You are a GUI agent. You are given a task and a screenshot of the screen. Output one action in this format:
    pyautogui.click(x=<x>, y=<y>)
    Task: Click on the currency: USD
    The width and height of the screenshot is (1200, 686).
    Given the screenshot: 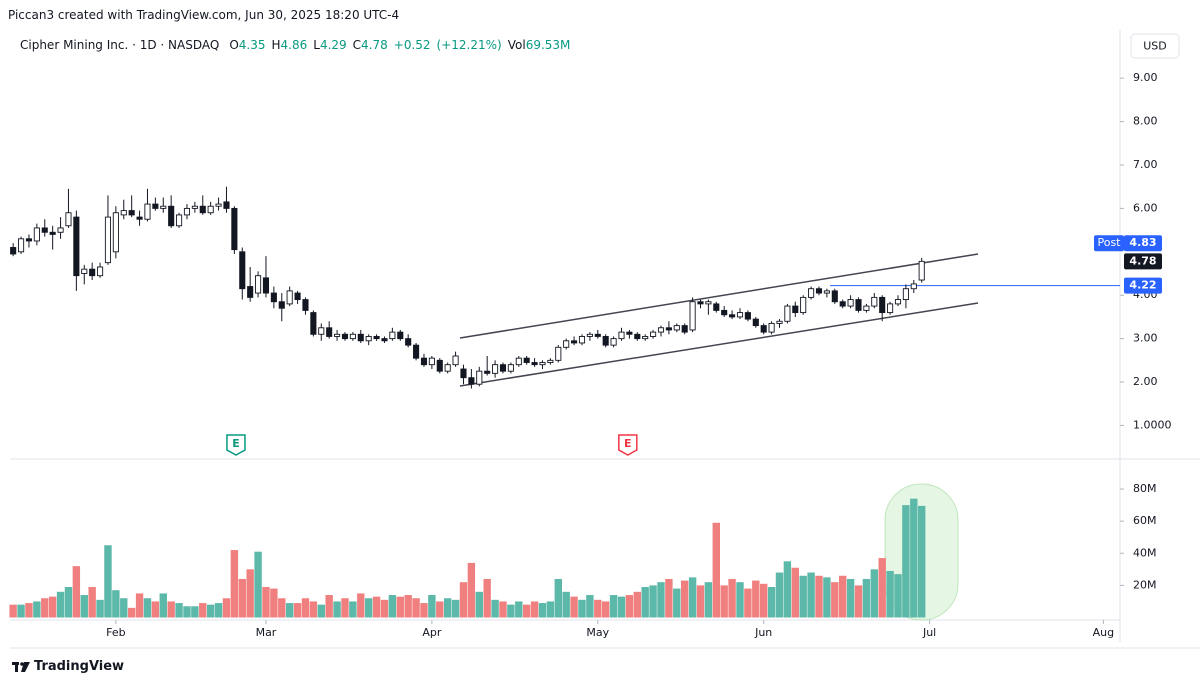 What is the action you would take?
    pyautogui.click(x=1155, y=46)
    